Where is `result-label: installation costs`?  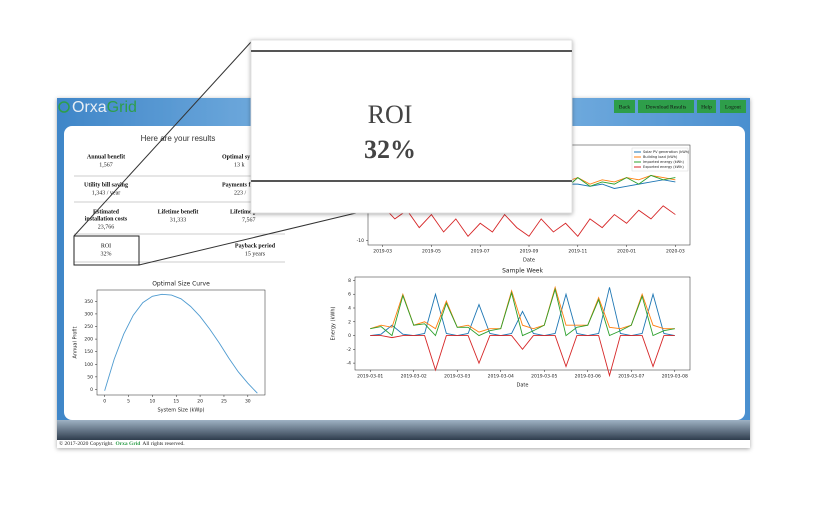 result-label: installation costs is located at coordinates (106, 219).